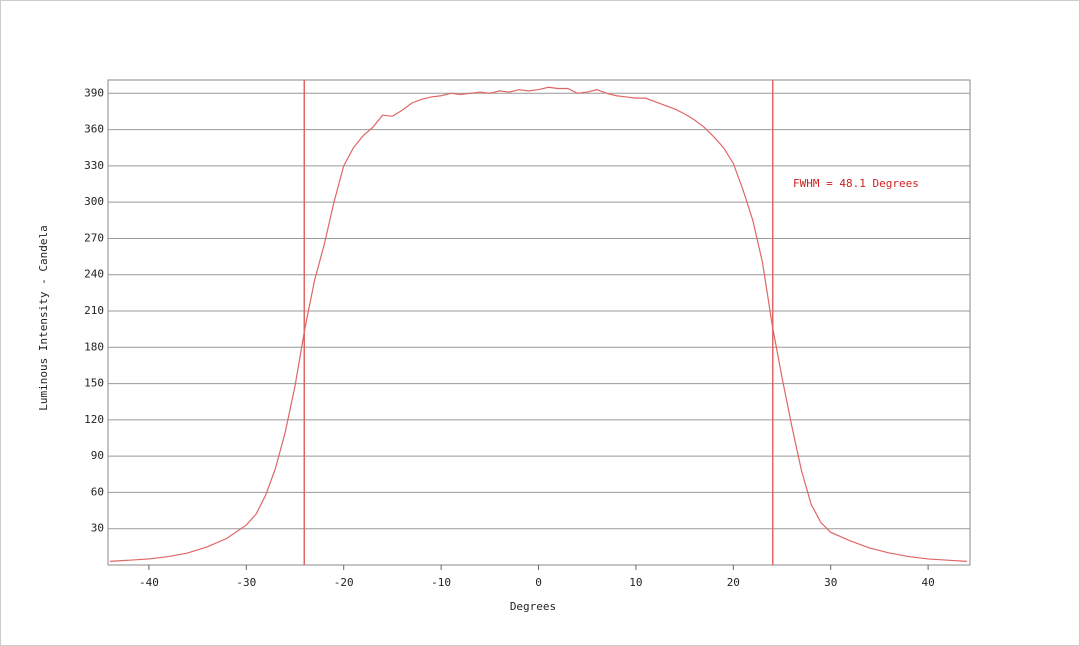 This screenshot has width=1080, height=646. Describe the element at coordinates (635, 582) in the screenshot. I see `x-tick-label: 10` at that location.